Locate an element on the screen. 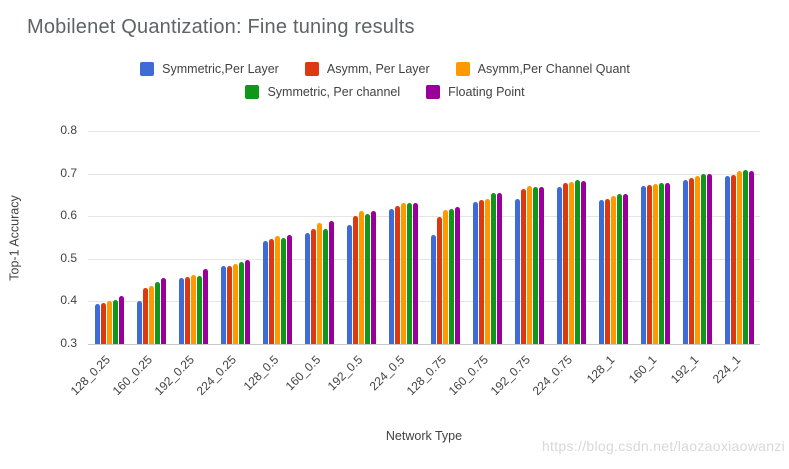 The width and height of the screenshot is (789, 469). legend-label: Floating Point is located at coordinates (486, 92).